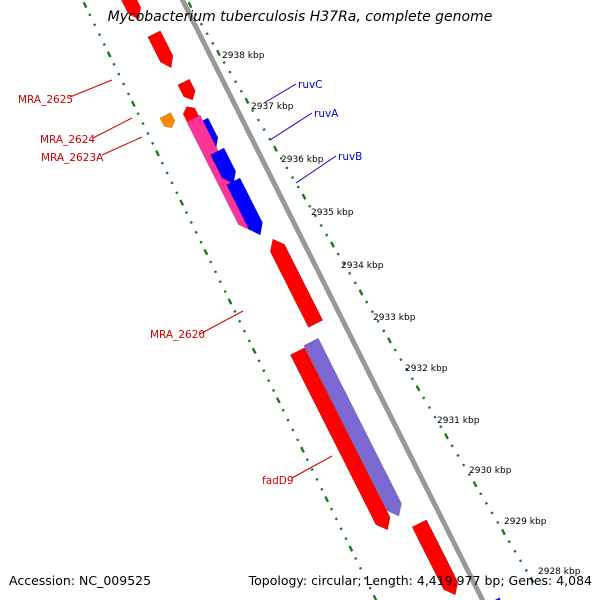 Image resolution: width=600 pixels, height=600 pixels. What do you see at coordinates (244, 206) in the screenshot?
I see `gene-arrow-ruvb` at bounding box center [244, 206].